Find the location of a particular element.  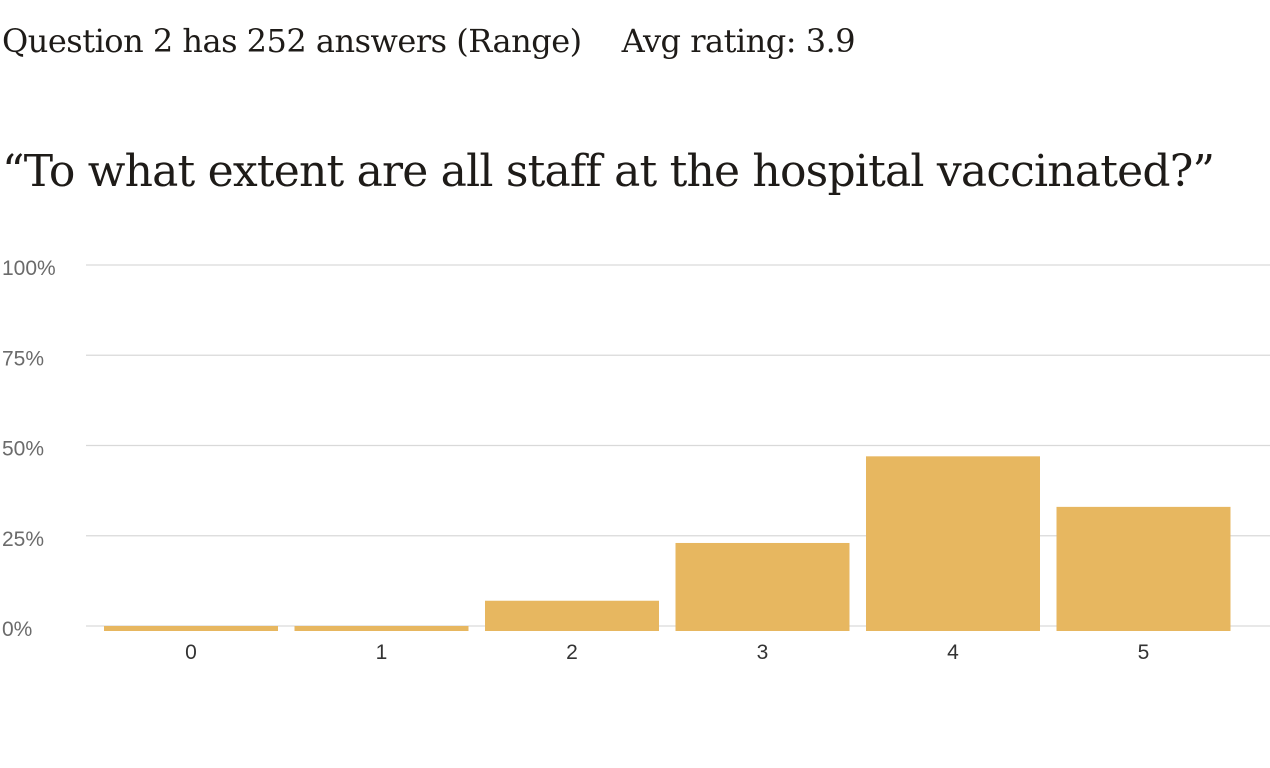

x-tick-label: 4 is located at coordinates (953, 652).